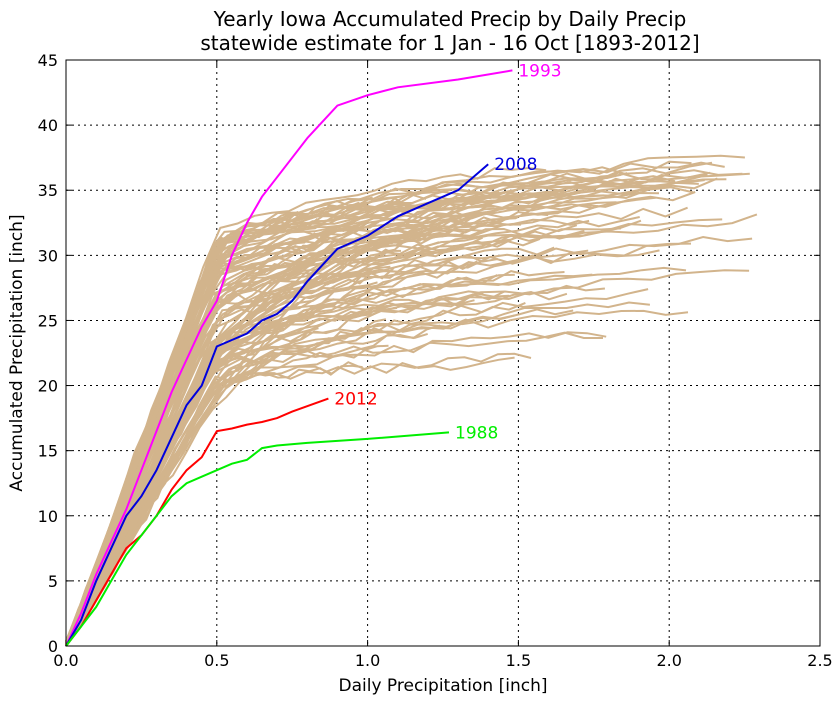 This screenshot has height=704, width=840. What do you see at coordinates (539, 71) in the screenshot?
I see `series-label-1993: 1993` at bounding box center [539, 71].